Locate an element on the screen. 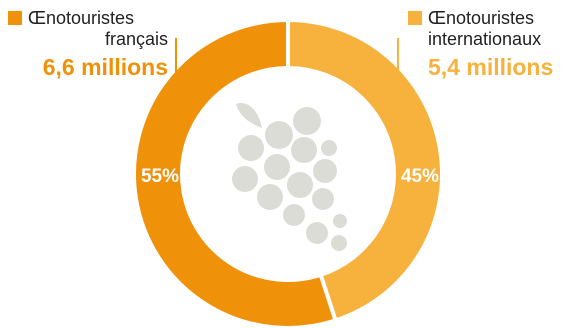 Image resolution: width=575 pixels, height=328 pixels. percentage-labels: 55% 45% is located at coordinates (290, 176).